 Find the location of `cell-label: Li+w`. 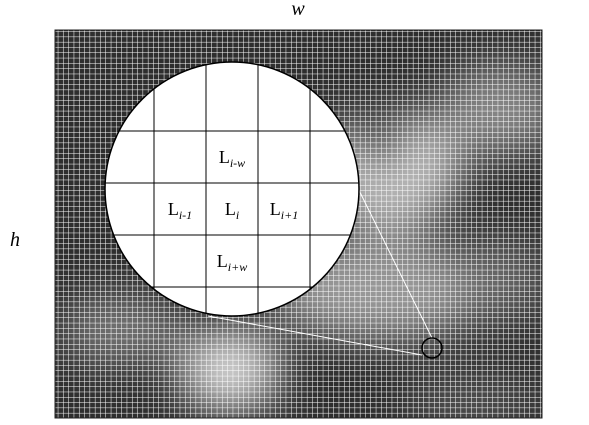

cell-label: Li+w is located at coordinates (232, 262).